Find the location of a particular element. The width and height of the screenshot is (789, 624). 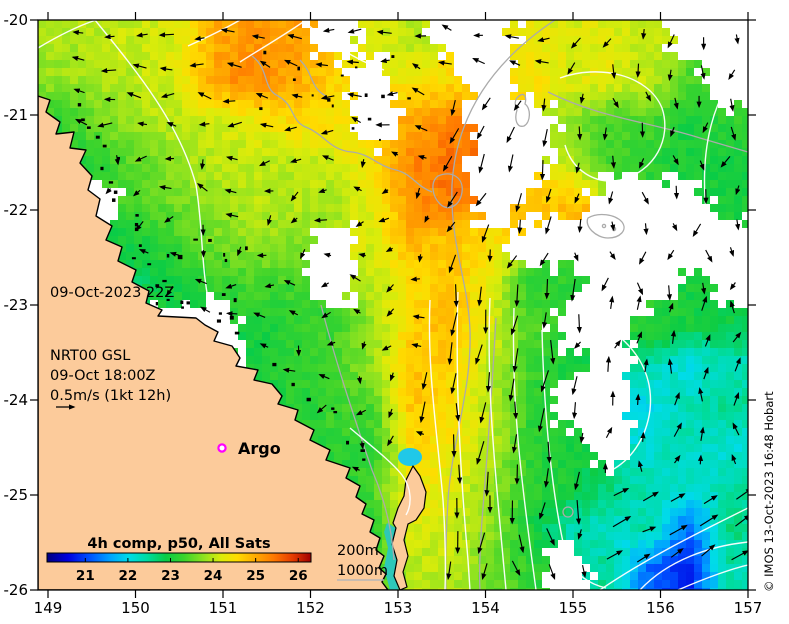

colorbar-tick-label: 22 is located at coordinates (128, 576).